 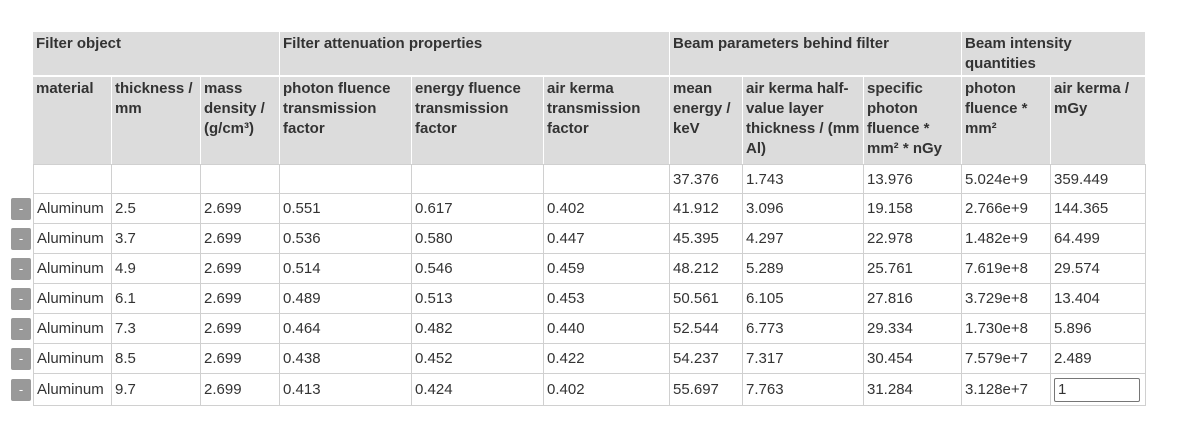 What do you see at coordinates (478, 329) in the screenshot?
I see `cell-energy-fluence-transmission: 0.482` at bounding box center [478, 329].